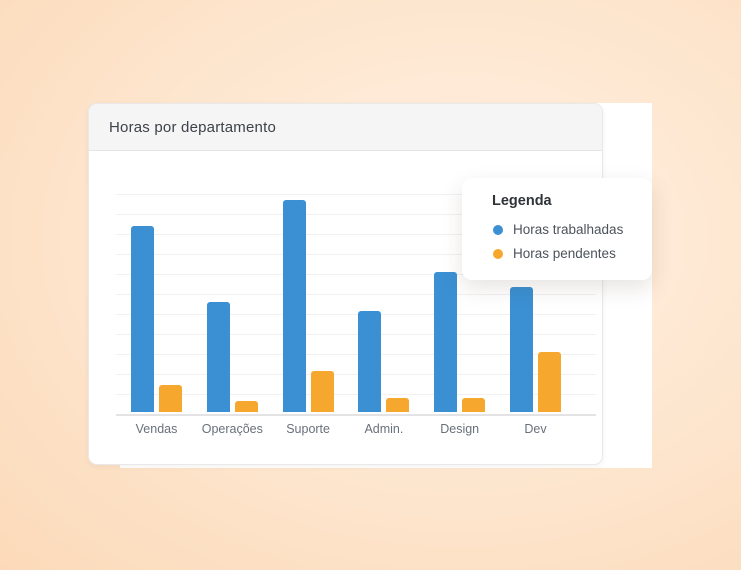  What do you see at coordinates (308, 429) in the screenshot?
I see `x-axis-label-suporte: Suporte` at bounding box center [308, 429].